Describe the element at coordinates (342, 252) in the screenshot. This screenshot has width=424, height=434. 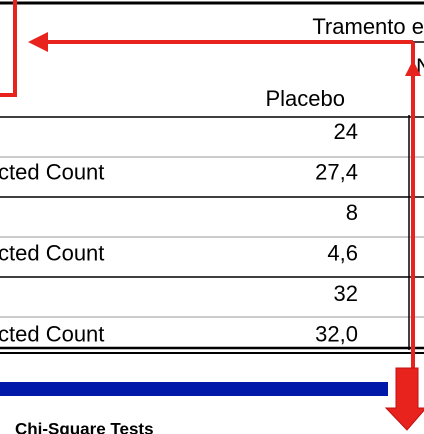
I see `cell-value: 4,6` at that location.